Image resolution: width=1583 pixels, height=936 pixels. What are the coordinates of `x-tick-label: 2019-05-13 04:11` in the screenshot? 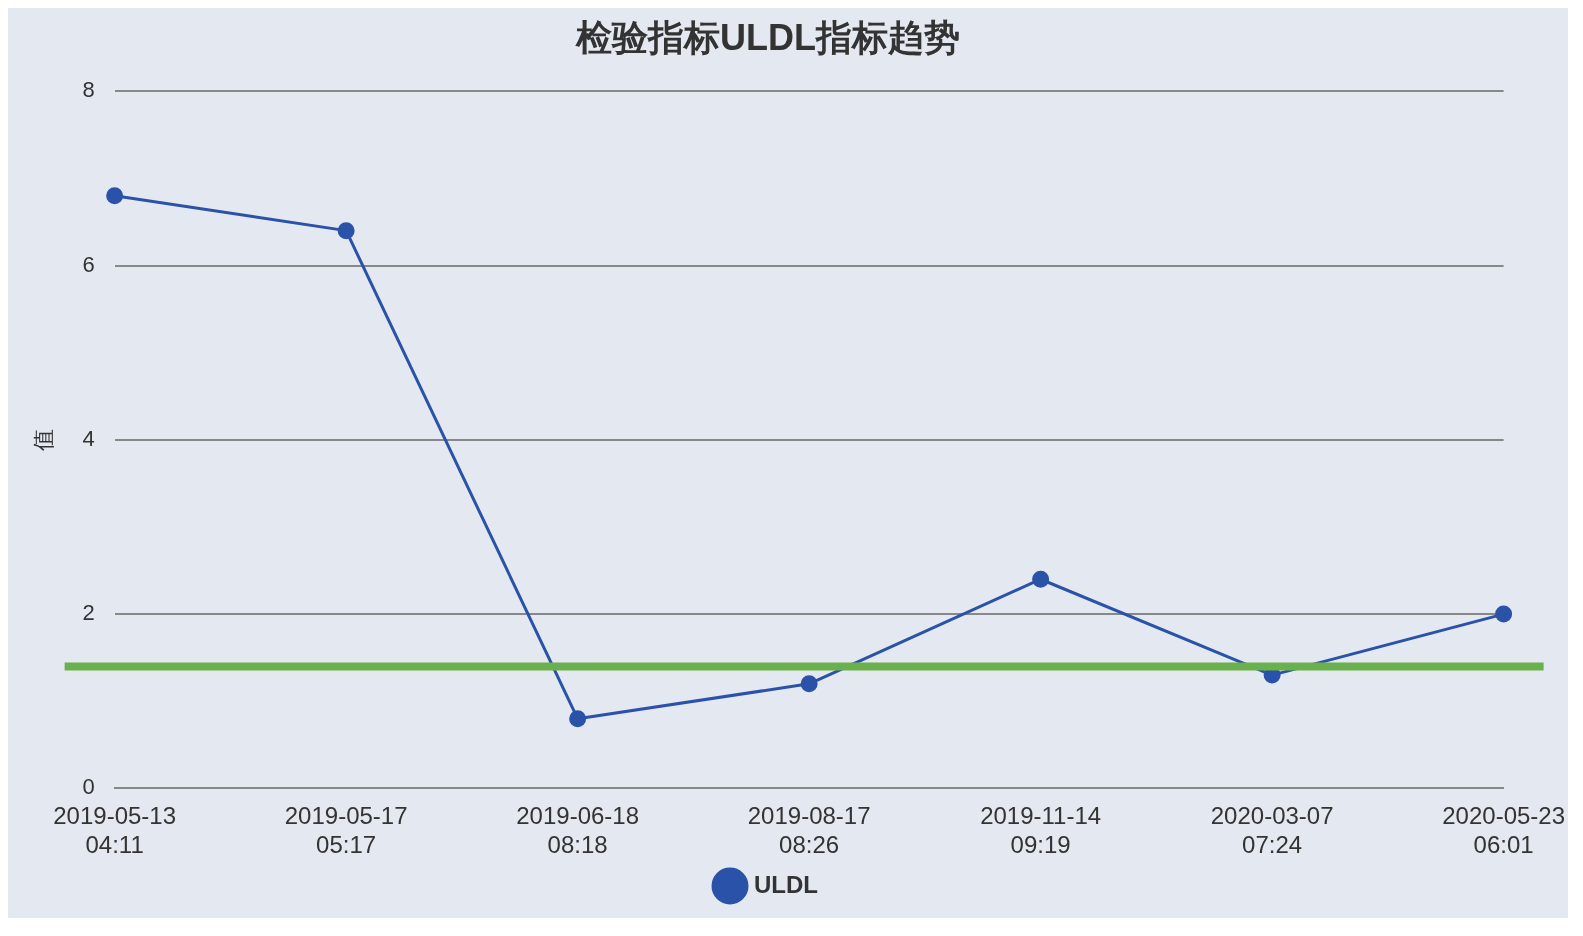 It's located at (115, 830).